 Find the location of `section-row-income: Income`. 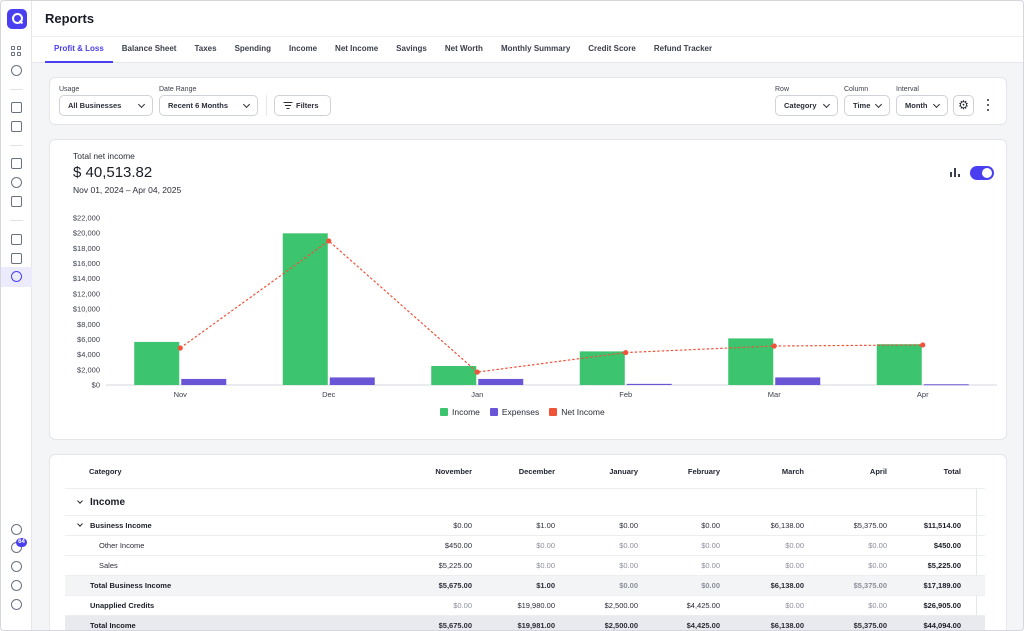

section-row-income: Income is located at coordinates (525, 502).